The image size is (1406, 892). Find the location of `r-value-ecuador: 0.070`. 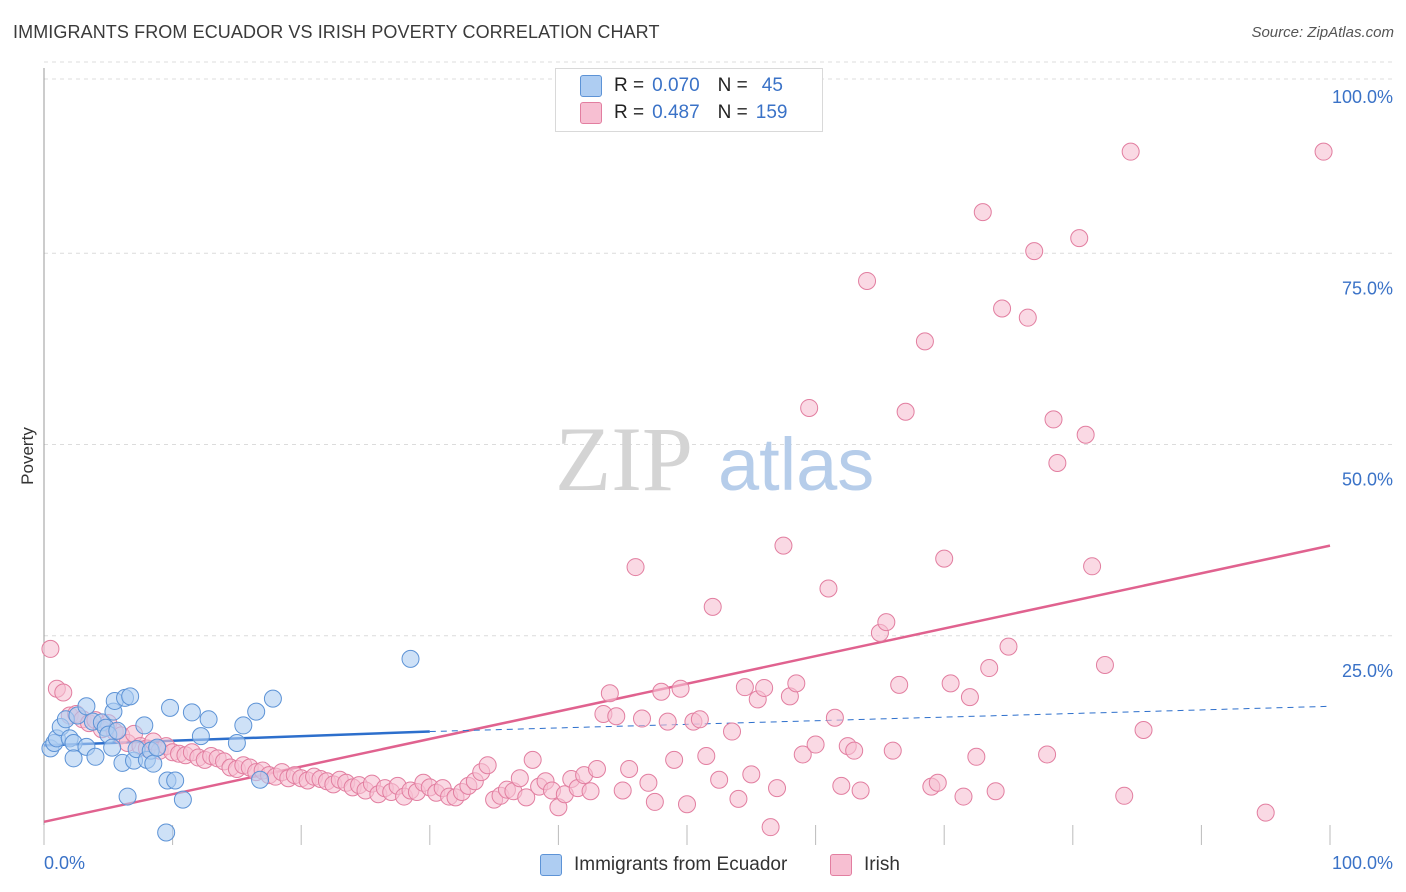

r-value-ecuador: 0.070 is located at coordinates (676, 85).